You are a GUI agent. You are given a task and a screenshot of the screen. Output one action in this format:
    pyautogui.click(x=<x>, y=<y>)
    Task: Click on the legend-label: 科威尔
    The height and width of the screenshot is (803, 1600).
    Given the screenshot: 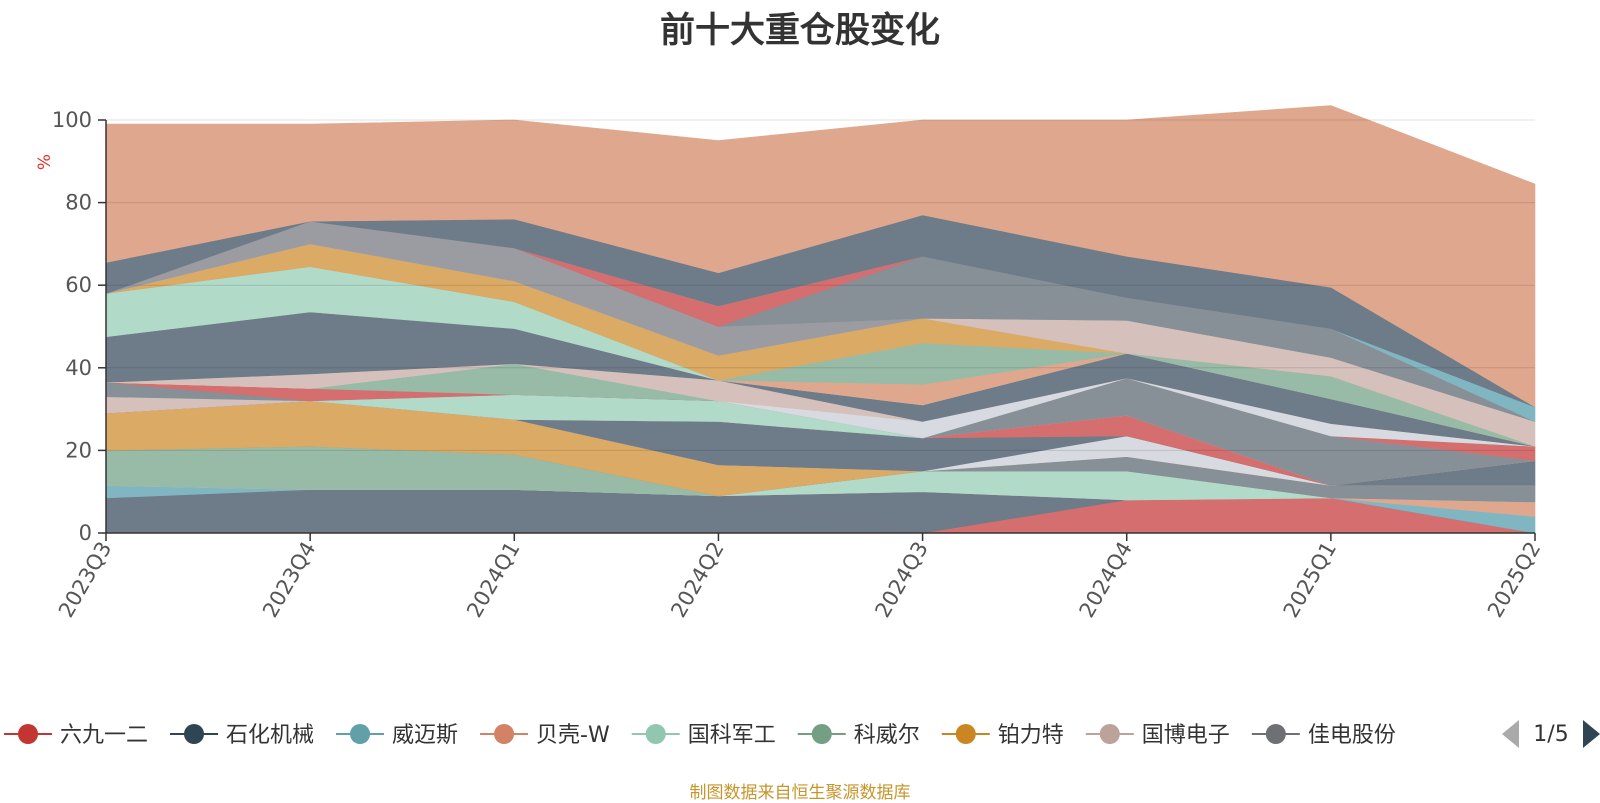 What is the action you would take?
    pyautogui.click(x=887, y=735)
    